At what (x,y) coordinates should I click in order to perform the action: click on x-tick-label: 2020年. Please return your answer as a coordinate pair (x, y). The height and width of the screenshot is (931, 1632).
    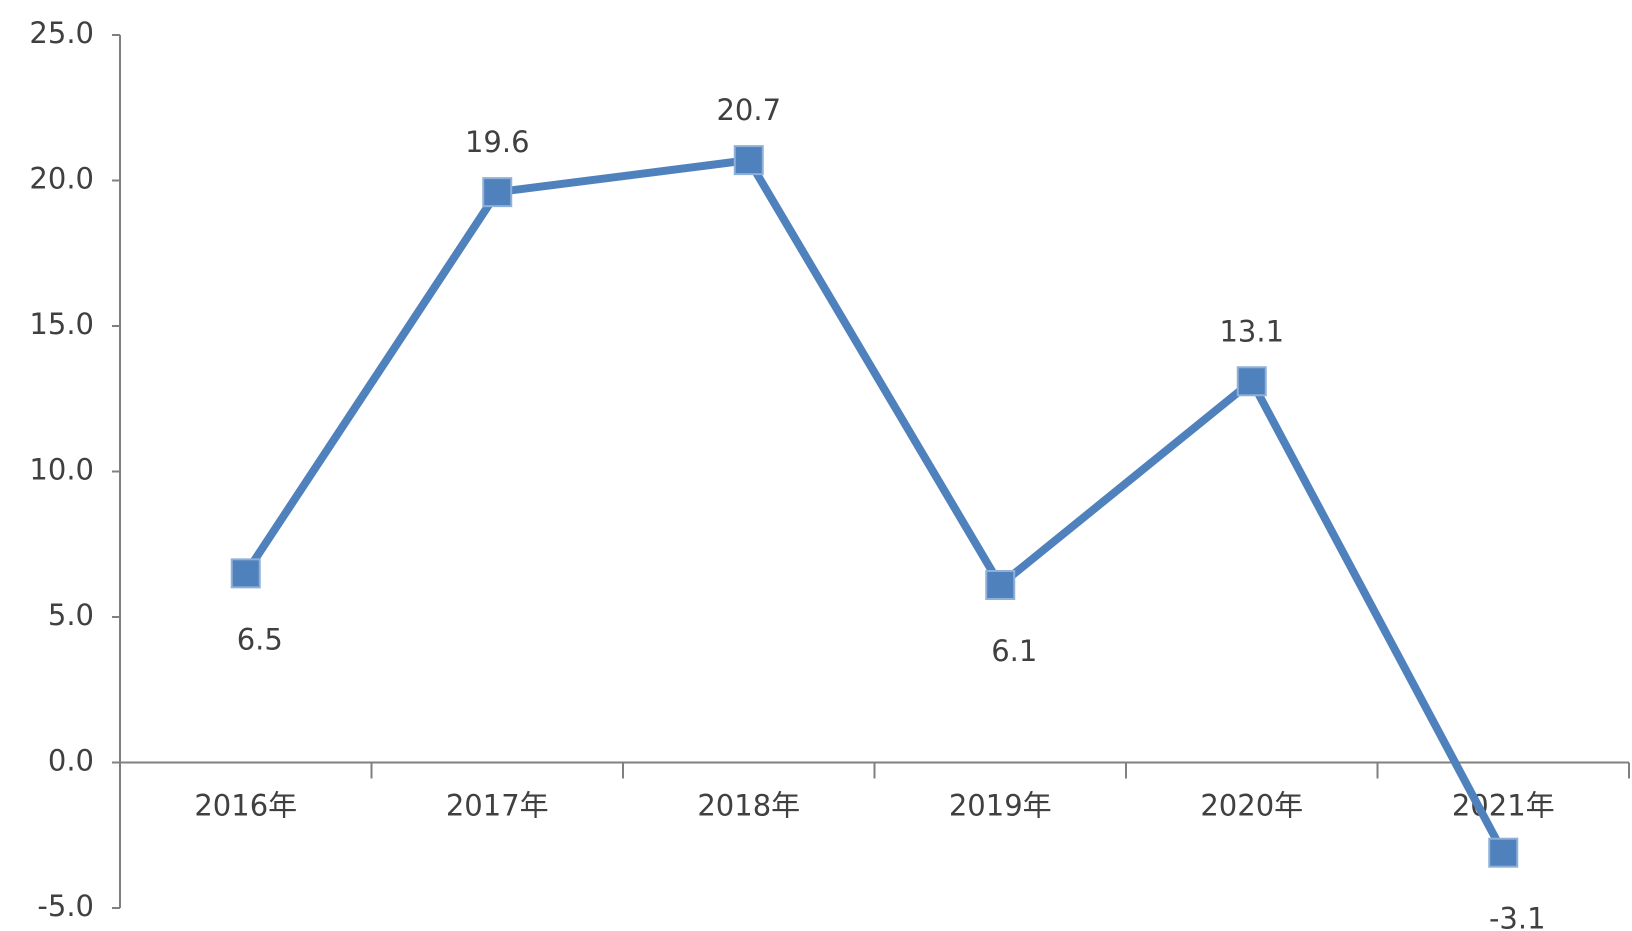
    Looking at the image, I should click on (1251, 806).